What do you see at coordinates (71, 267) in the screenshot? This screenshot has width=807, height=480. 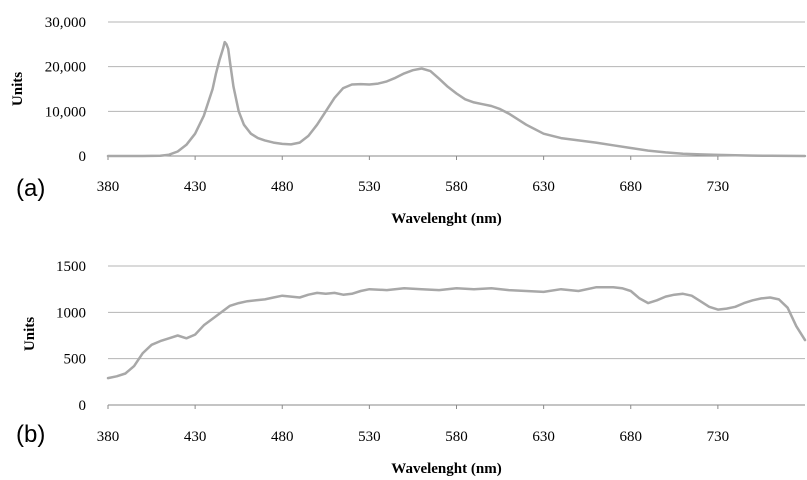 I see `y-tick-label-b-3: 1500` at bounding box center [71, 267].